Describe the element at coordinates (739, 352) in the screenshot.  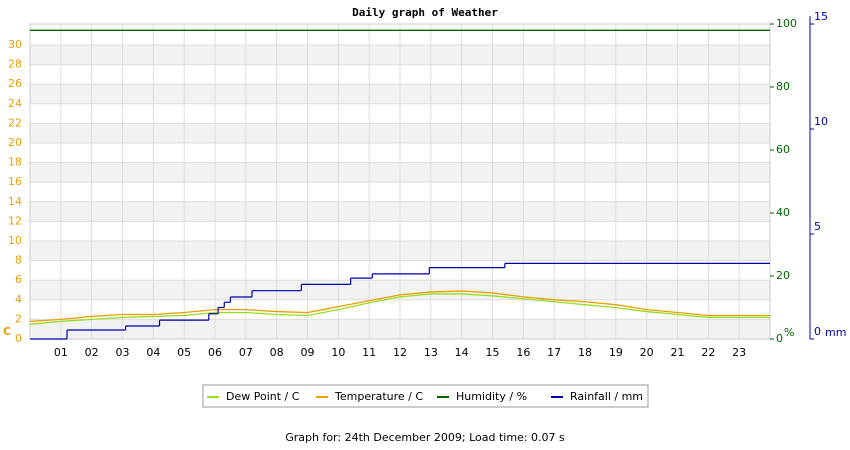
I see `x-tick-label: 23` at that location.